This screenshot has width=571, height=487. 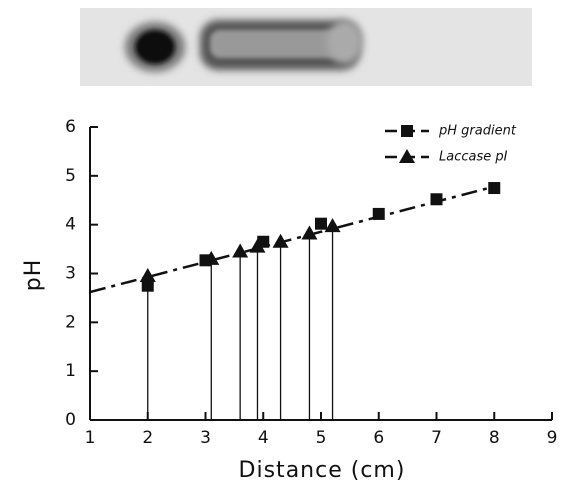 I want to click on y-tick-label: 3, so click(x=70, y=274).